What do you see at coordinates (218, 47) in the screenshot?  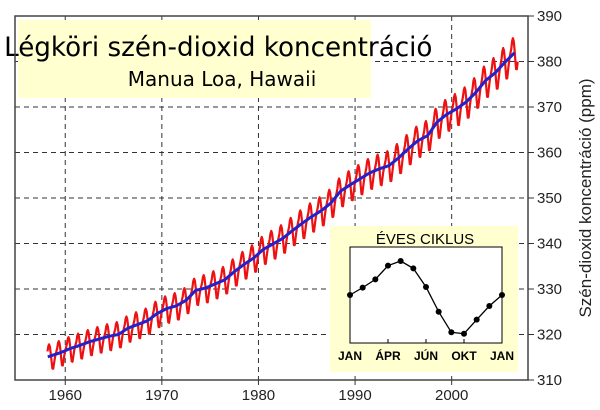 I see `chart-title: Légköri szén-dioxid koncentráció` at bounding box center [218, 47].